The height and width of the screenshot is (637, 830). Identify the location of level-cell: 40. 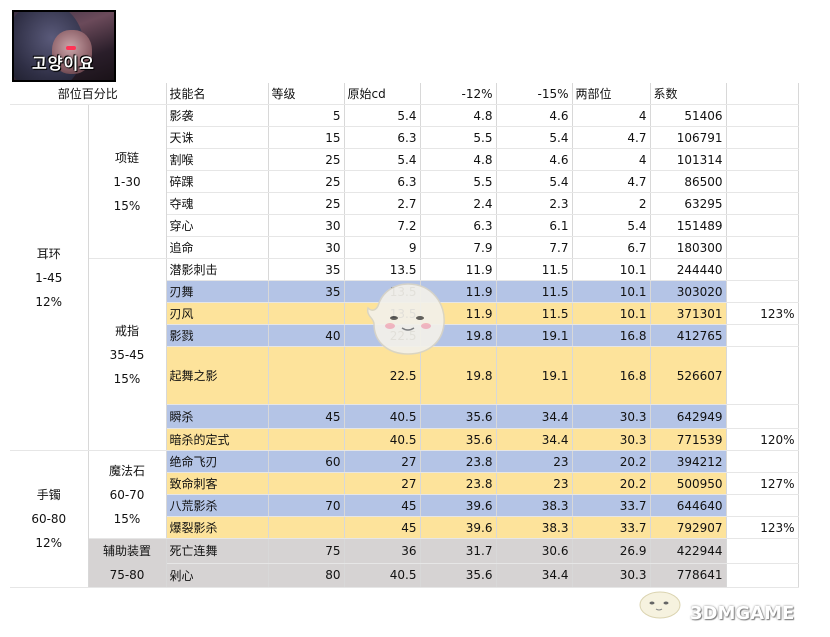
(306, 335).